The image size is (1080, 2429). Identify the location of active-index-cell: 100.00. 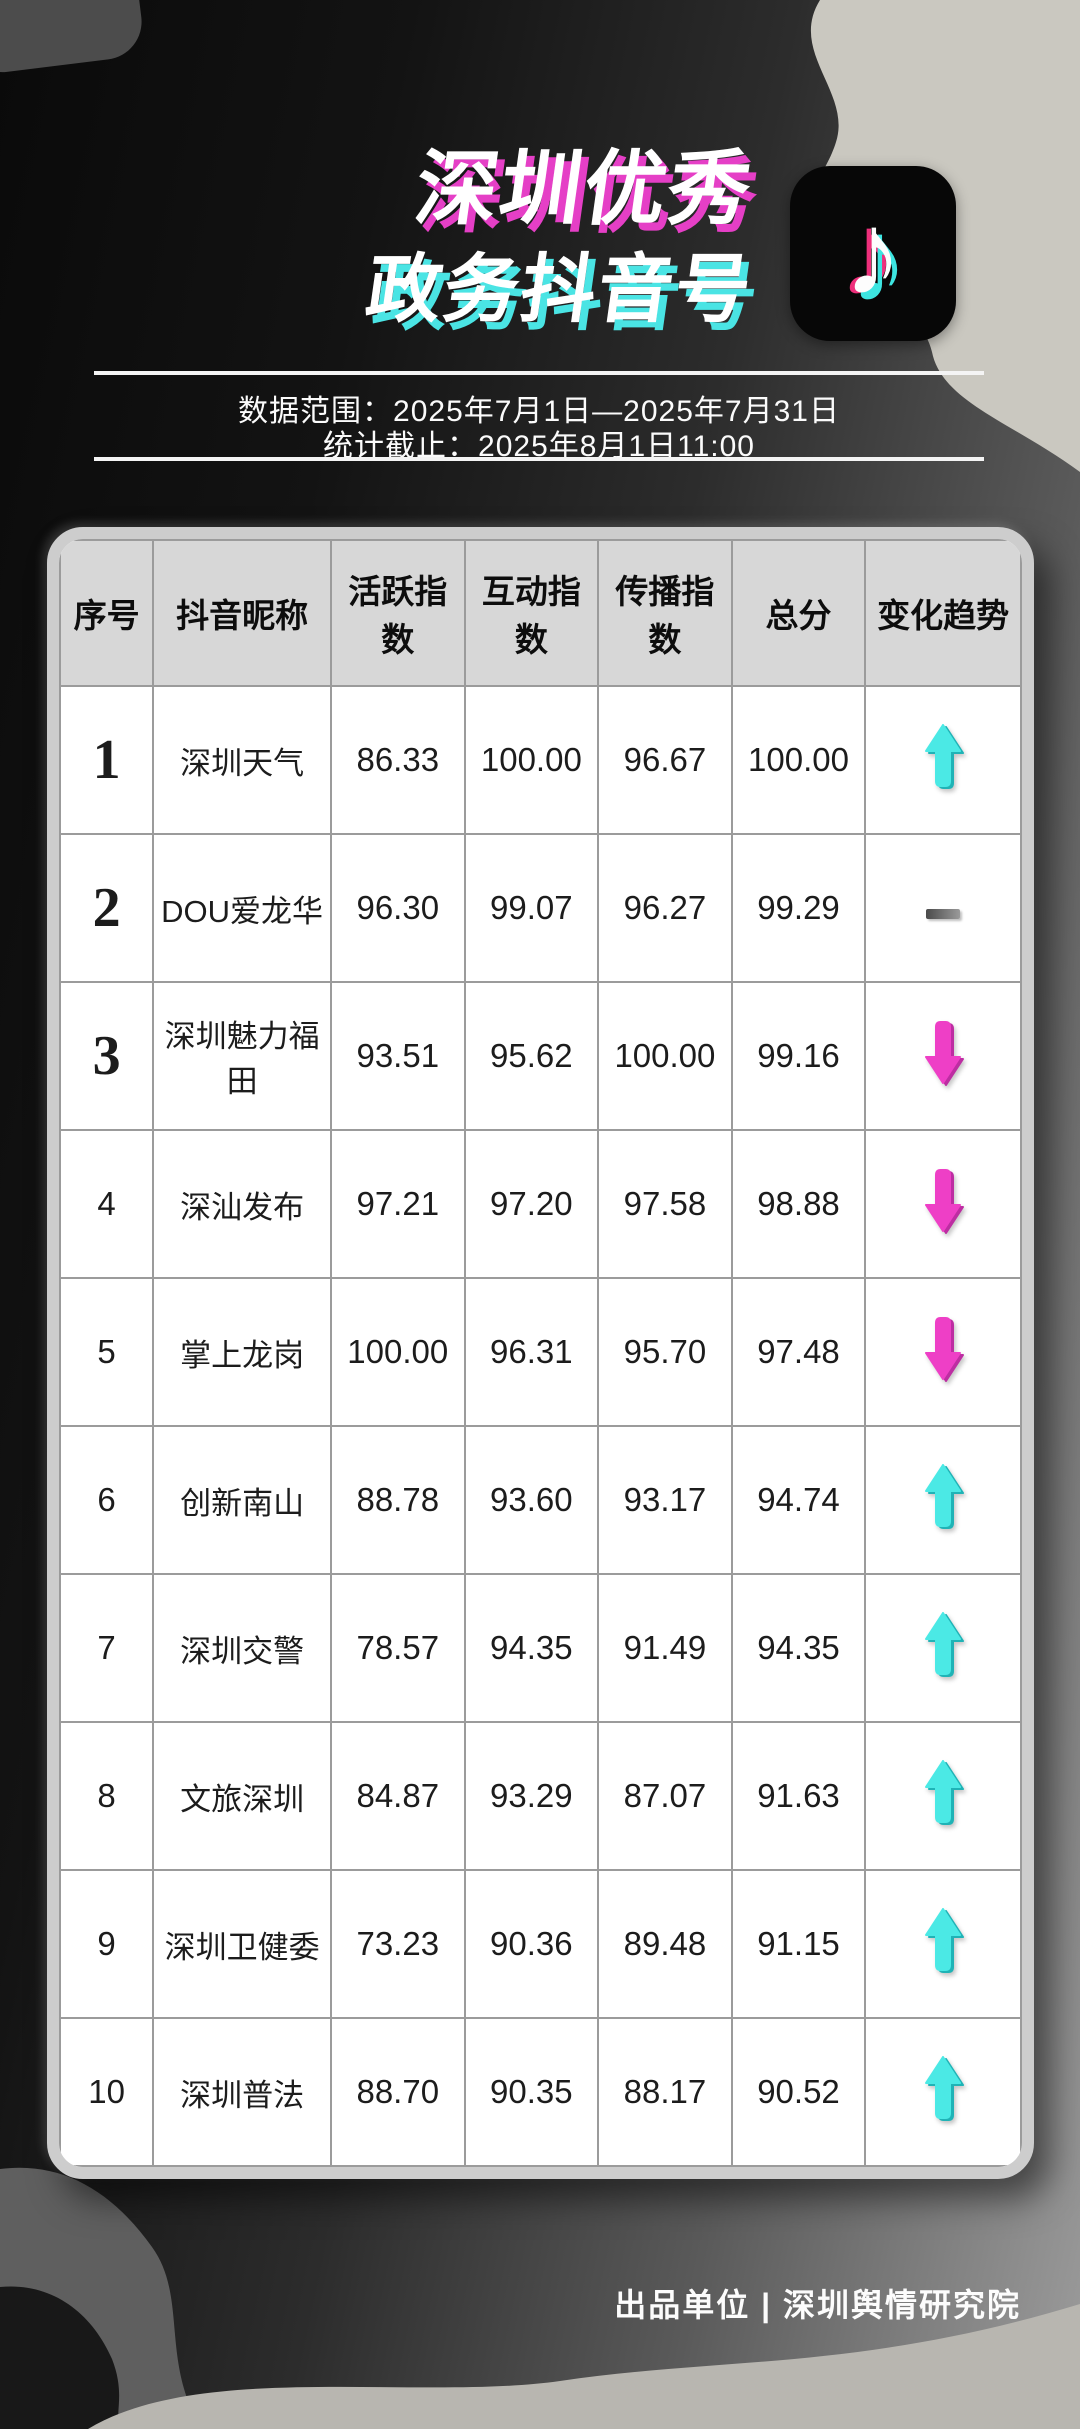
(397, 1352).